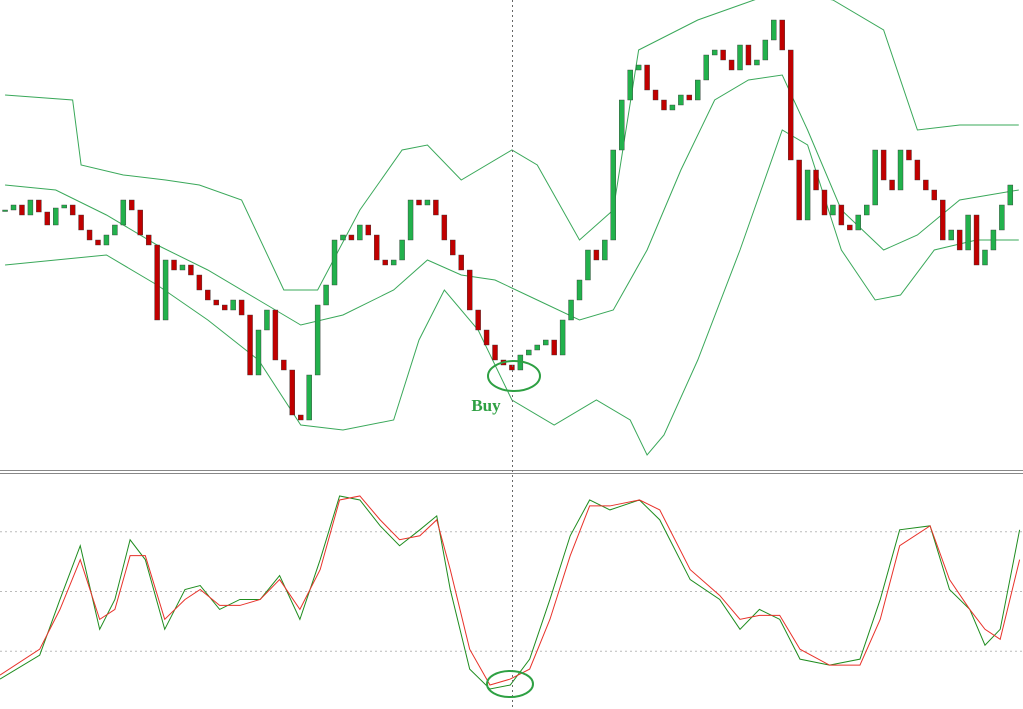 The height and width of the screenshot is (709, 1023). What do you see at coordinates (486, 405) in the screenshot?
I see `annotation: Buy` at bounding box center [486, 405].